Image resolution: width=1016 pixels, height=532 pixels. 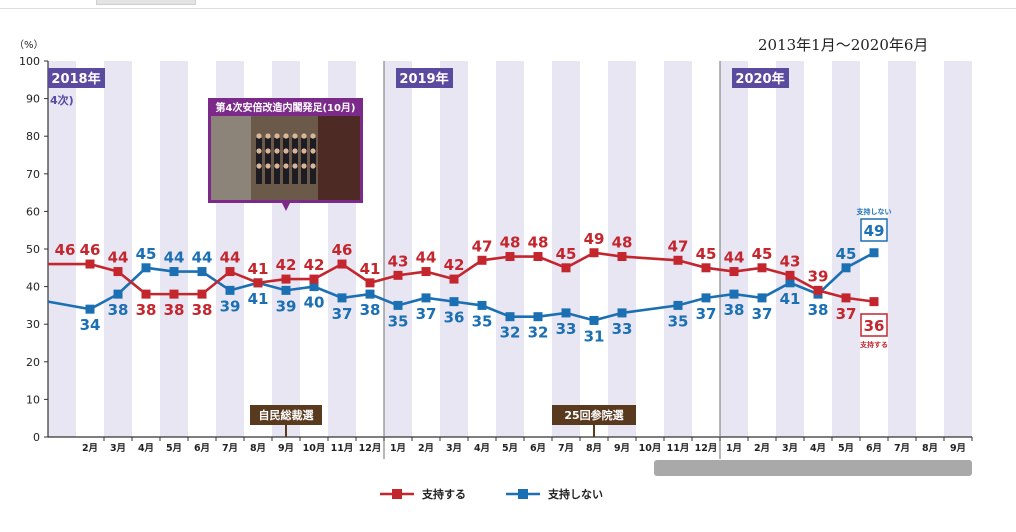 I want to click on support-final-value: 36, so click(x=874, y=326).